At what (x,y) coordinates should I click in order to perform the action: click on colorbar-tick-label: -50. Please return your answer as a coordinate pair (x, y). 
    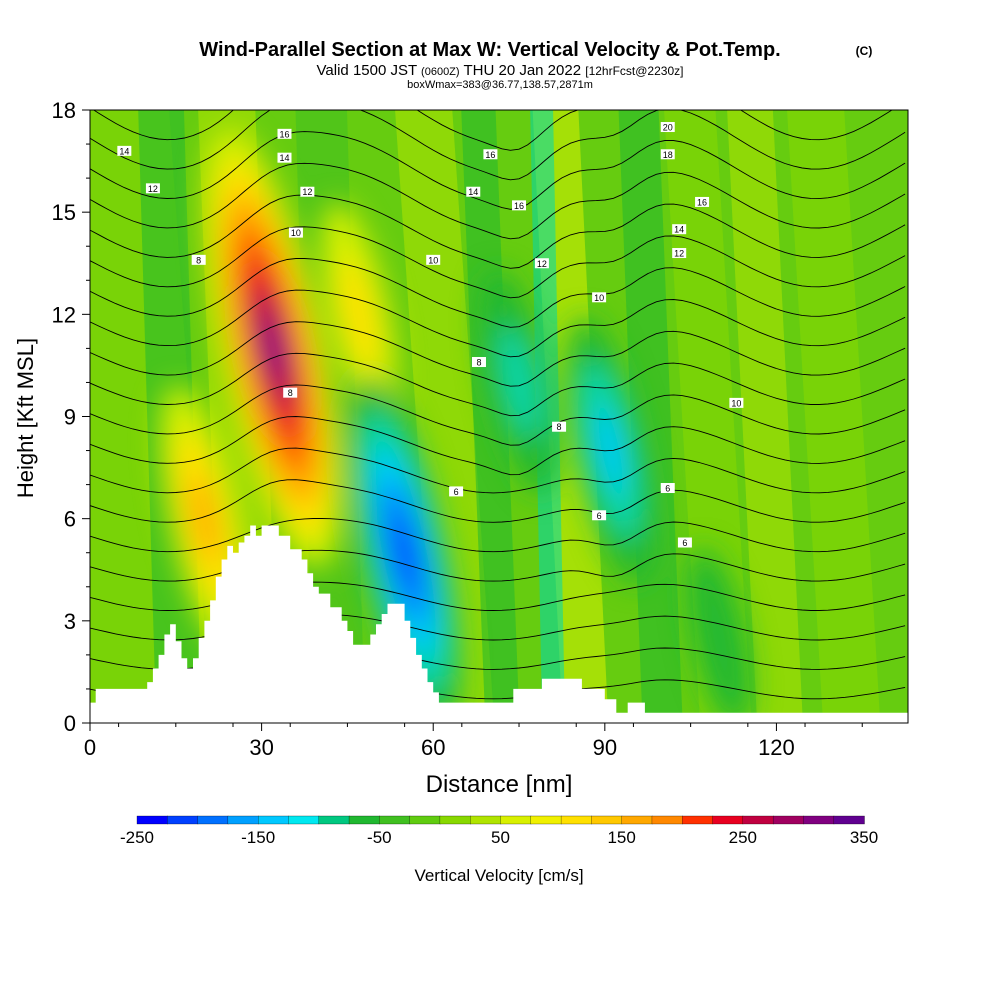
    Looking at the image, I should click on (379, 837).